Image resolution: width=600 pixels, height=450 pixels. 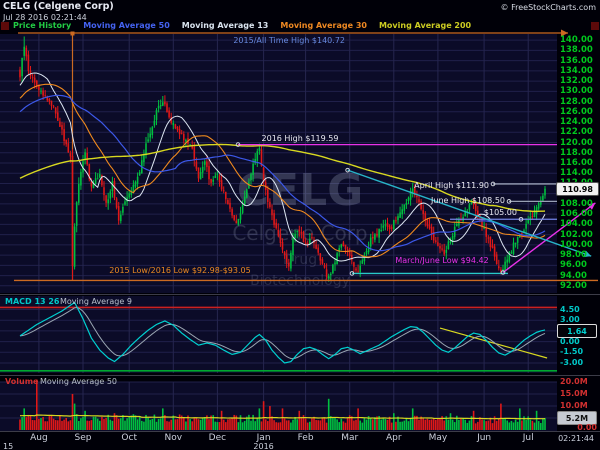 I want to click on price-axis-label: 128.00, so click(x=576, y=101).